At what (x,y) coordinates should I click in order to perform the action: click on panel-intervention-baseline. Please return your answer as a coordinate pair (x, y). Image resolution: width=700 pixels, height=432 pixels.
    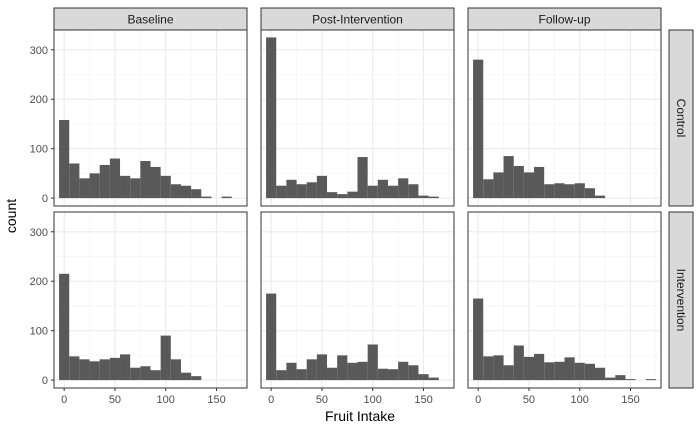
    Looking at the image, I should click on (150, 300).